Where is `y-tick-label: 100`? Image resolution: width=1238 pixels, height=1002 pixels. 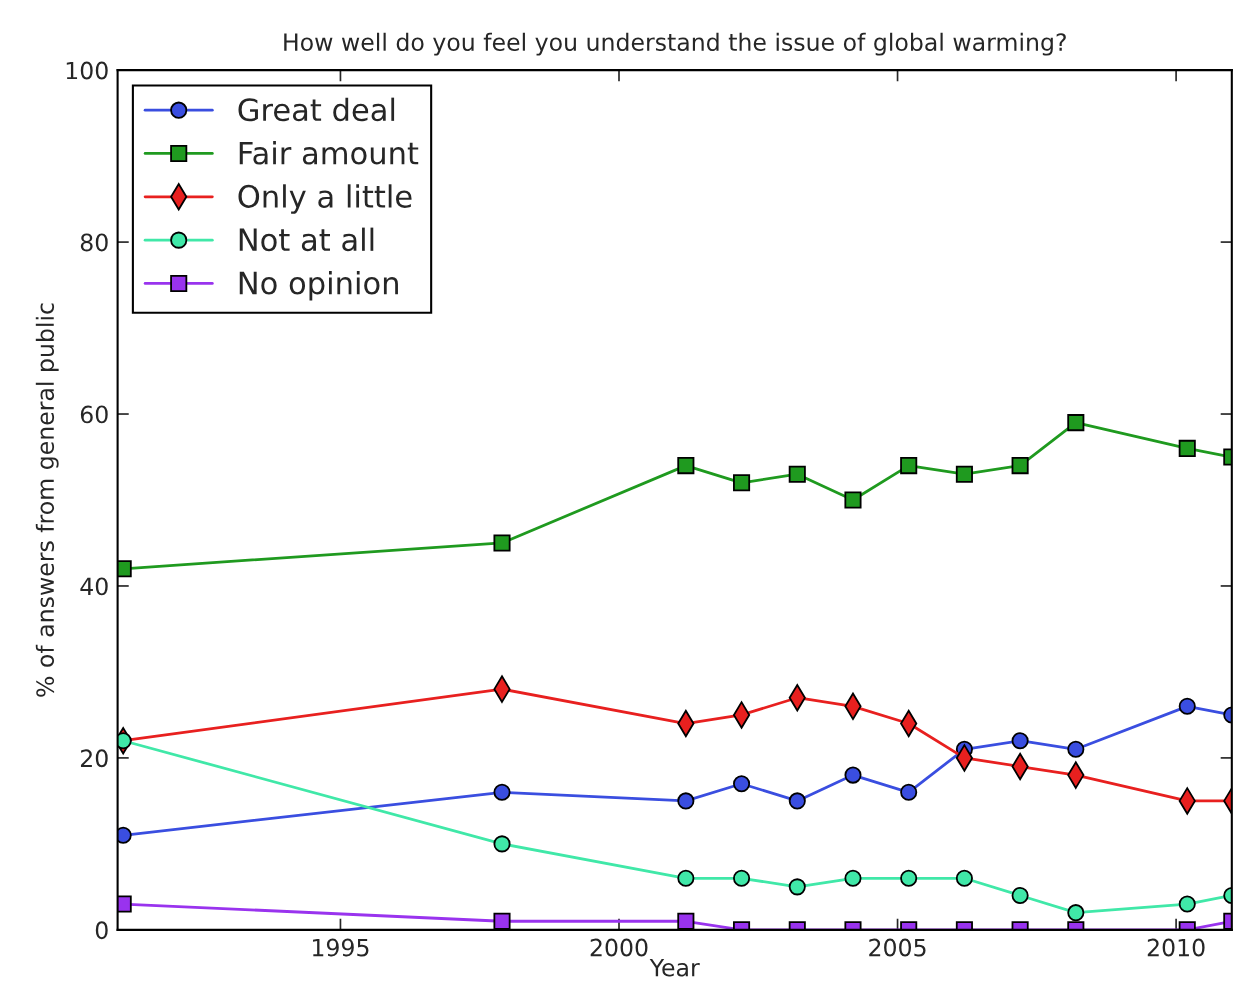
y-tick-label: 100 is located at coordinates (87, 70).